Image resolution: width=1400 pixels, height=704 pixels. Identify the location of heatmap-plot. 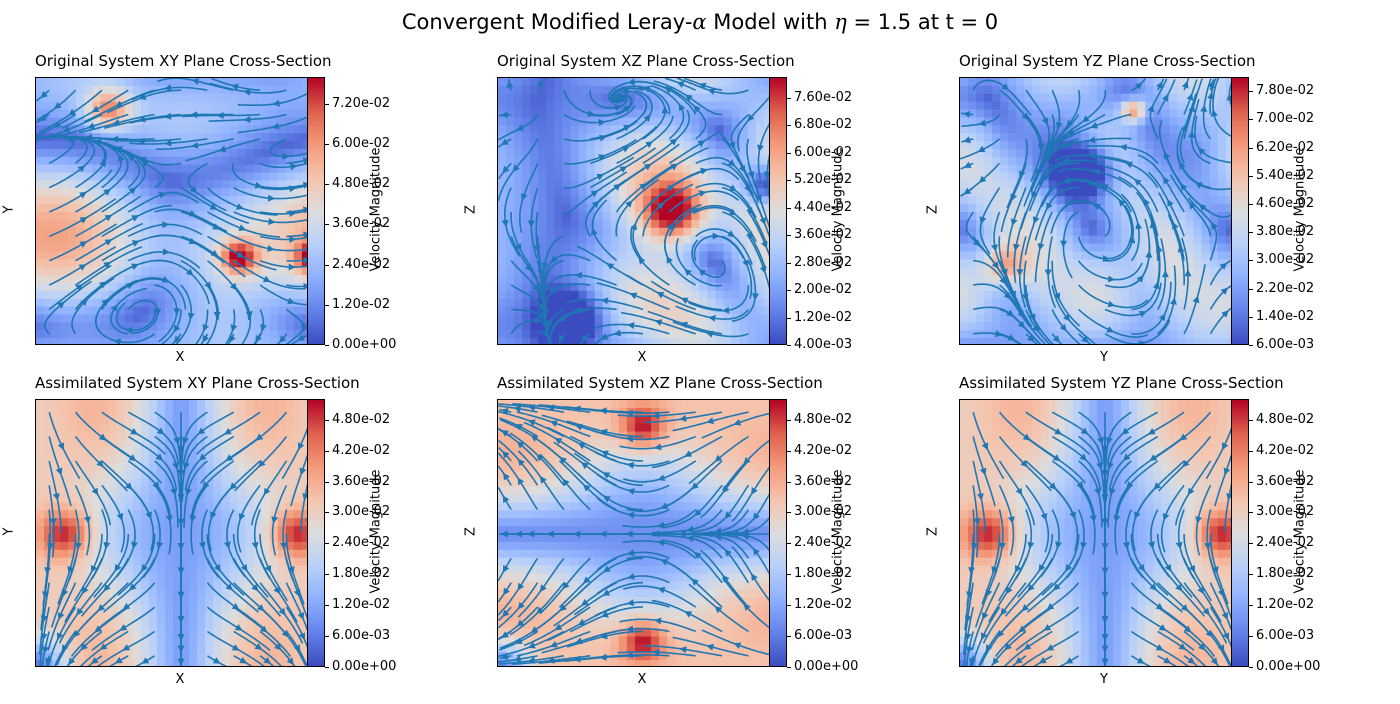
(180, 211).